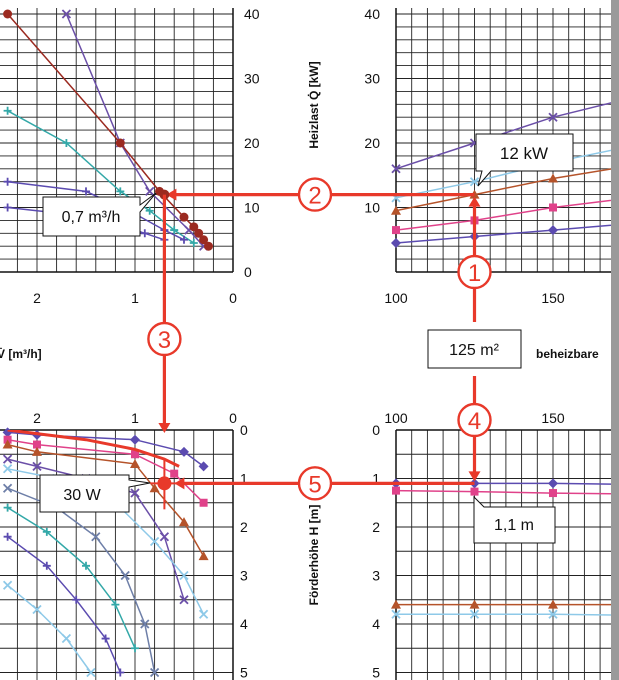  I want to click on tick-y-bottom-right: 0, so click(376, 430).